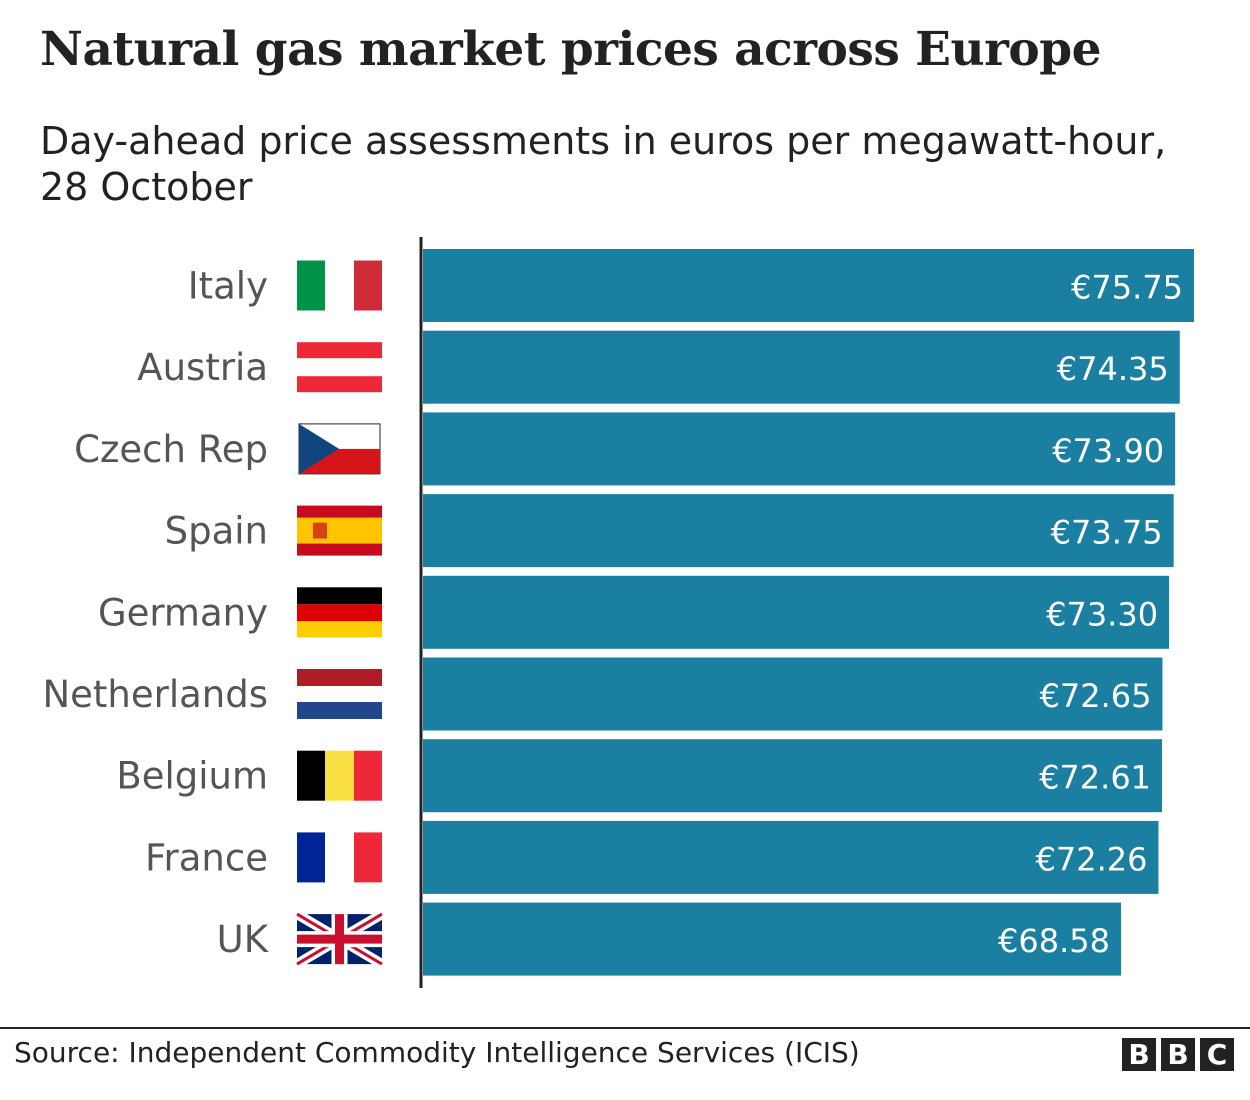 Image resolution: width=1250 pixels, height=1100 pixels. What do you see at coordinates (798, 531) in the screenshot?
I see `bar-spain` at bounding box center [798, 531].